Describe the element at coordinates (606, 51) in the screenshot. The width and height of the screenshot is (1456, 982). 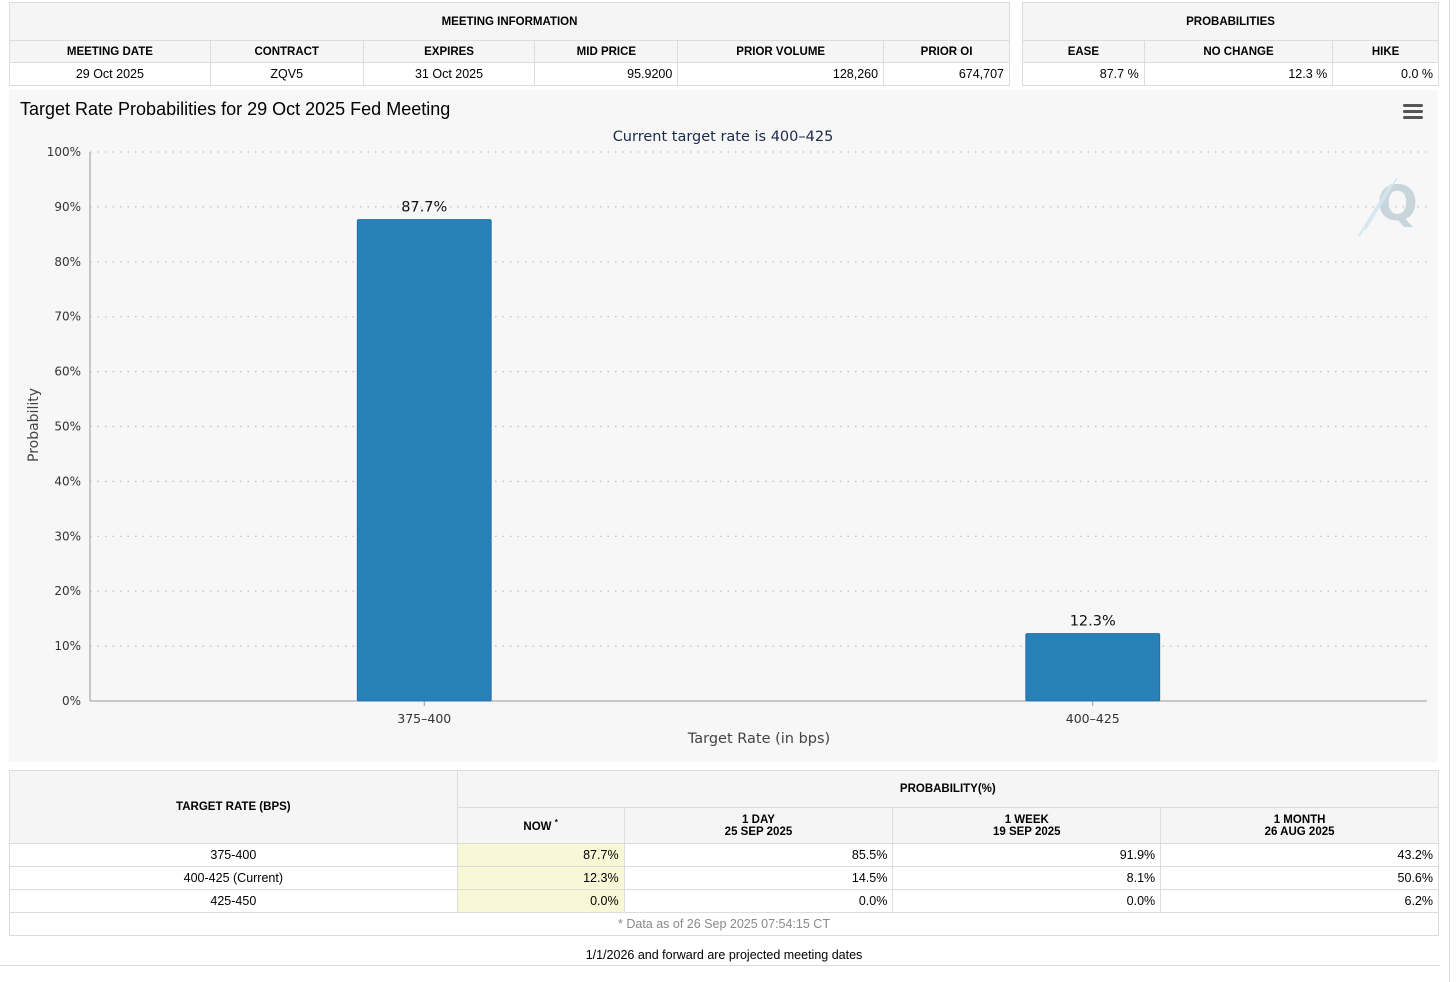
I see `mid-price-header: MID PRICE` at that location.